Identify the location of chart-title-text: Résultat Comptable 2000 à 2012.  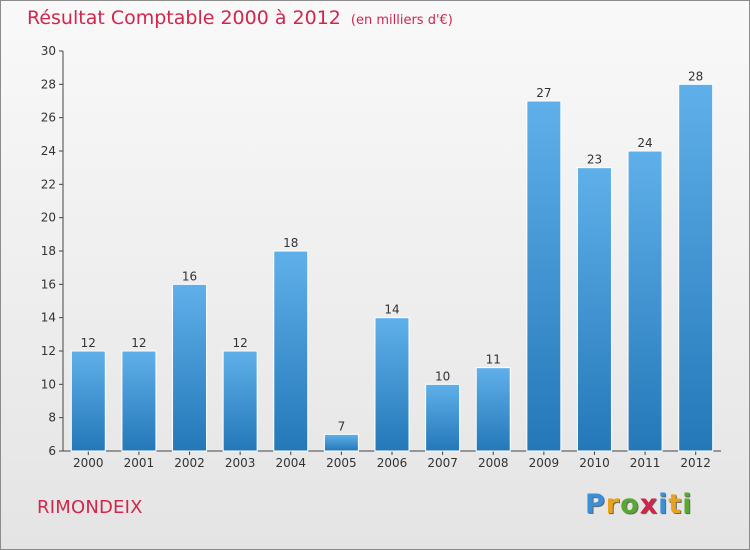
(184, 18).